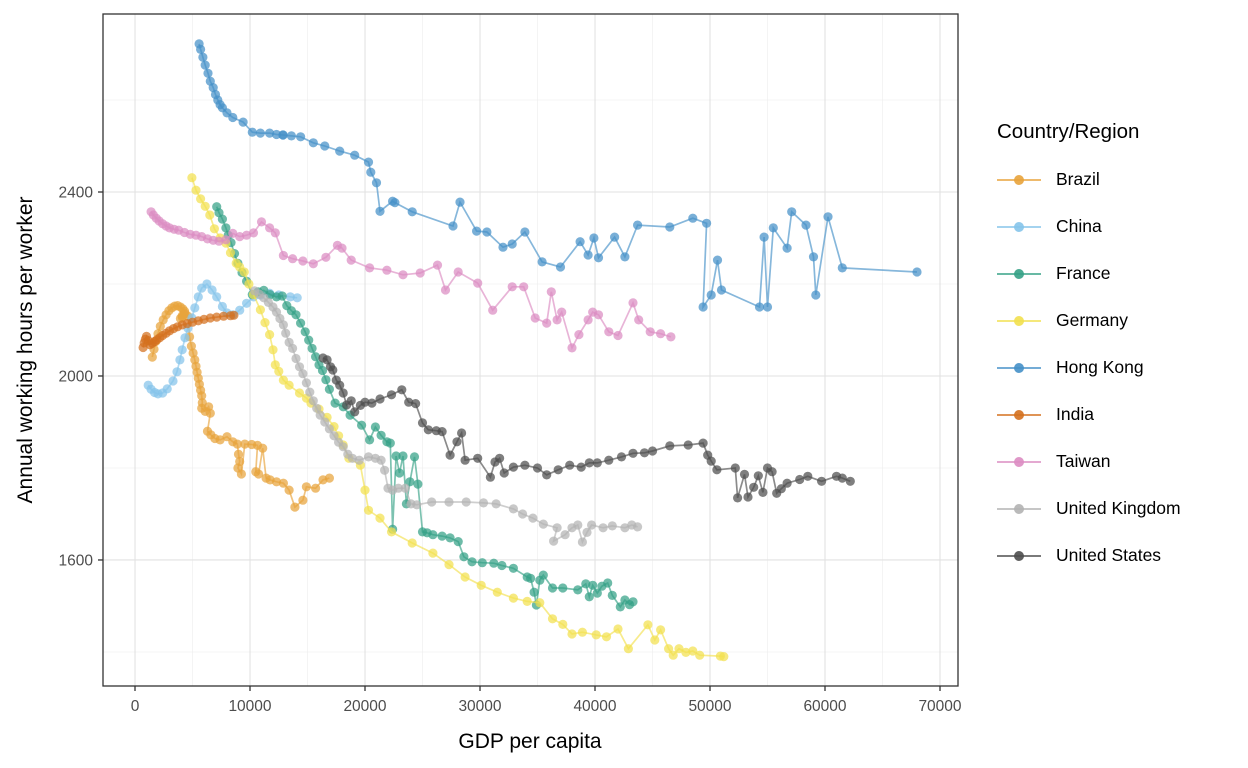  I want to click on y-tick-label: 2400, so click(76, 193).